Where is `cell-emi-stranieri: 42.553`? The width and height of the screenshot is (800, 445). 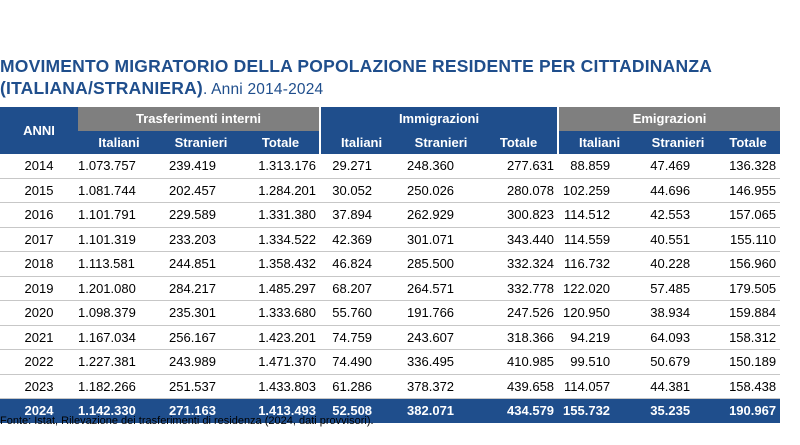
cell-emi-stranieri: 42.553 is located at coordinates (678, 215).